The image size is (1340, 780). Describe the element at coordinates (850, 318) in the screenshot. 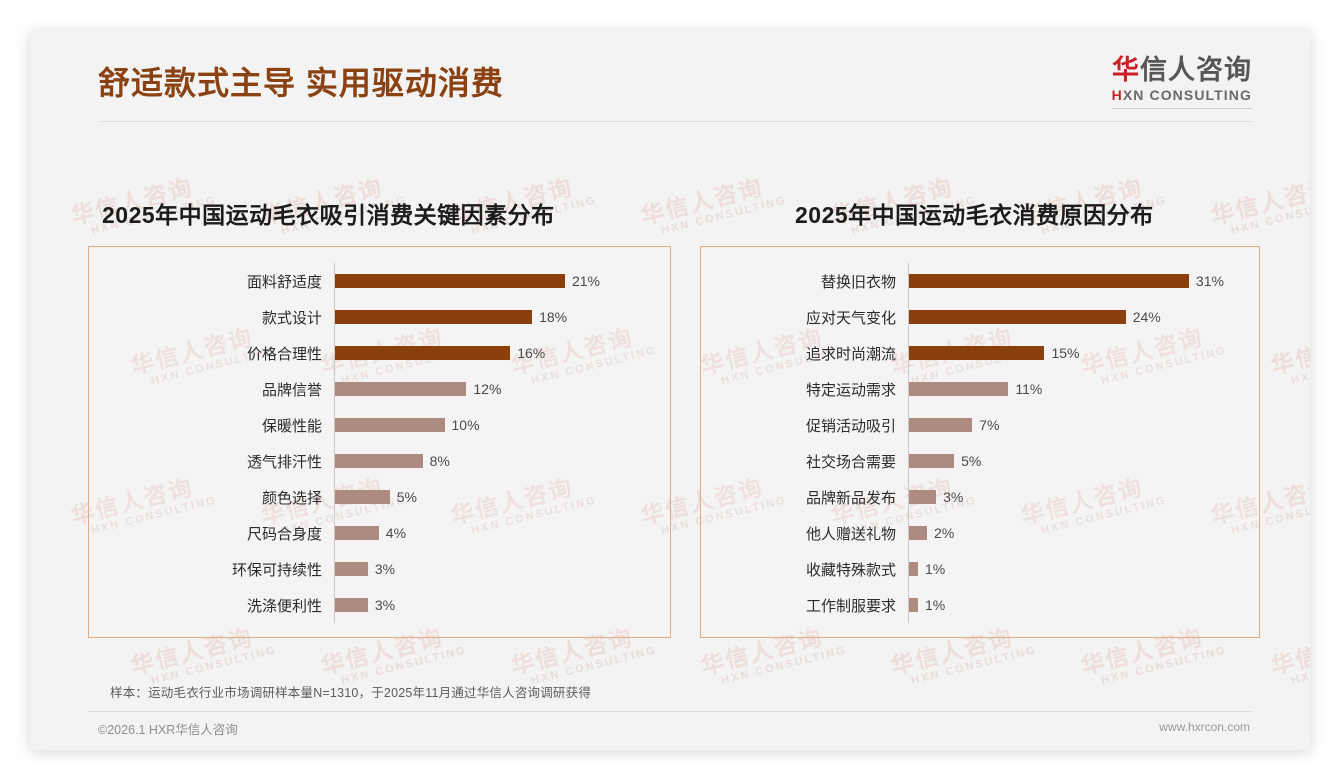

I see `bar-category-label: 应对天气变化` at that location.